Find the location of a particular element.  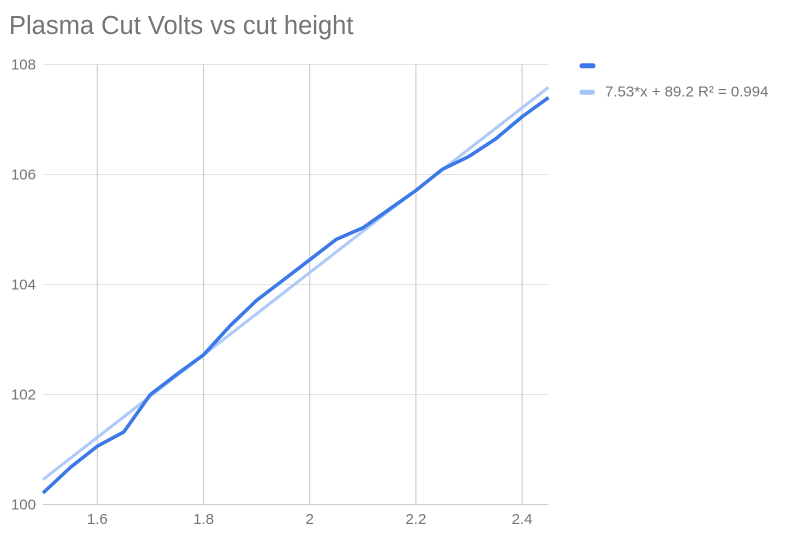

svg-text: Plasma Cut Volts vs cut height is located at coordinates (181, 26).